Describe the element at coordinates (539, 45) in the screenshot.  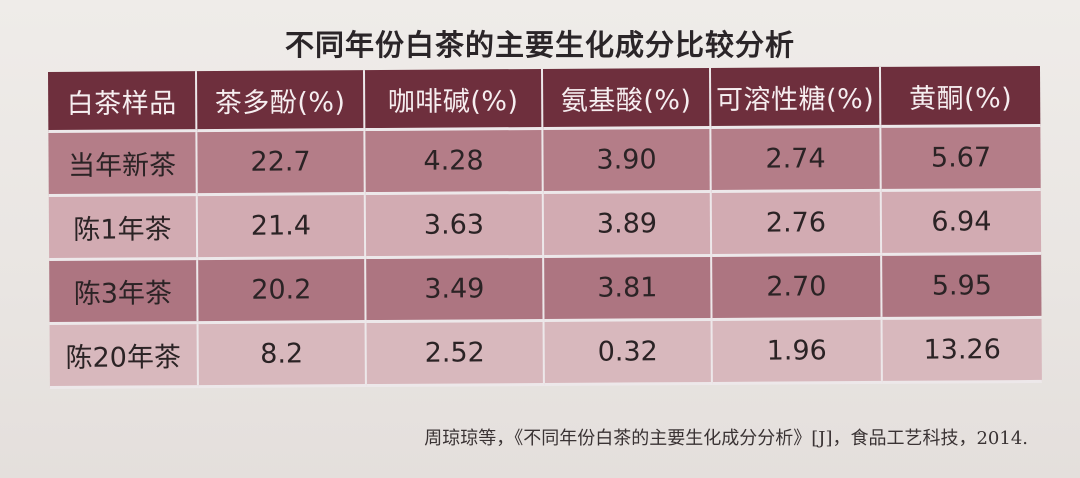
I see `page-title: 不同年份白茶的主要生化成分比较分析` at that location.